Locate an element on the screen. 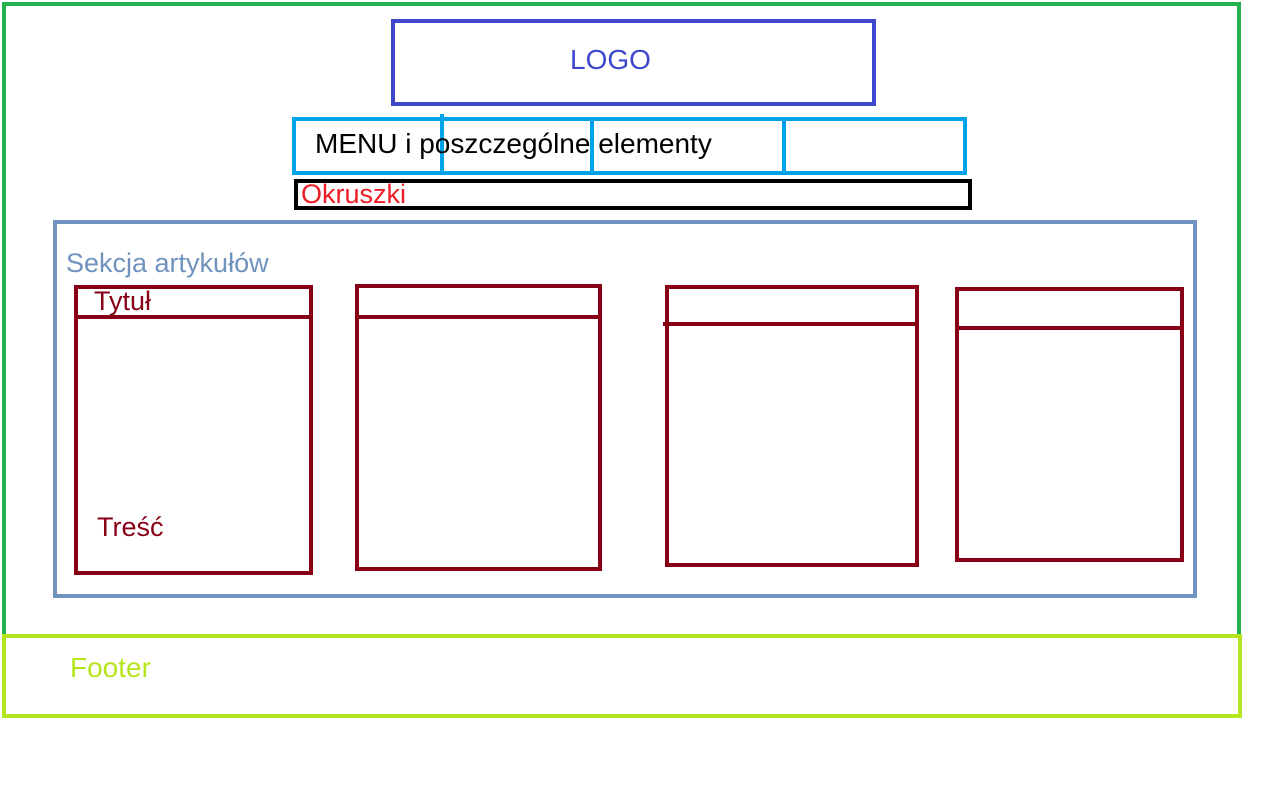 This screenshot has width=1266, height=807. logo-box is located at coordinates (633, 62).